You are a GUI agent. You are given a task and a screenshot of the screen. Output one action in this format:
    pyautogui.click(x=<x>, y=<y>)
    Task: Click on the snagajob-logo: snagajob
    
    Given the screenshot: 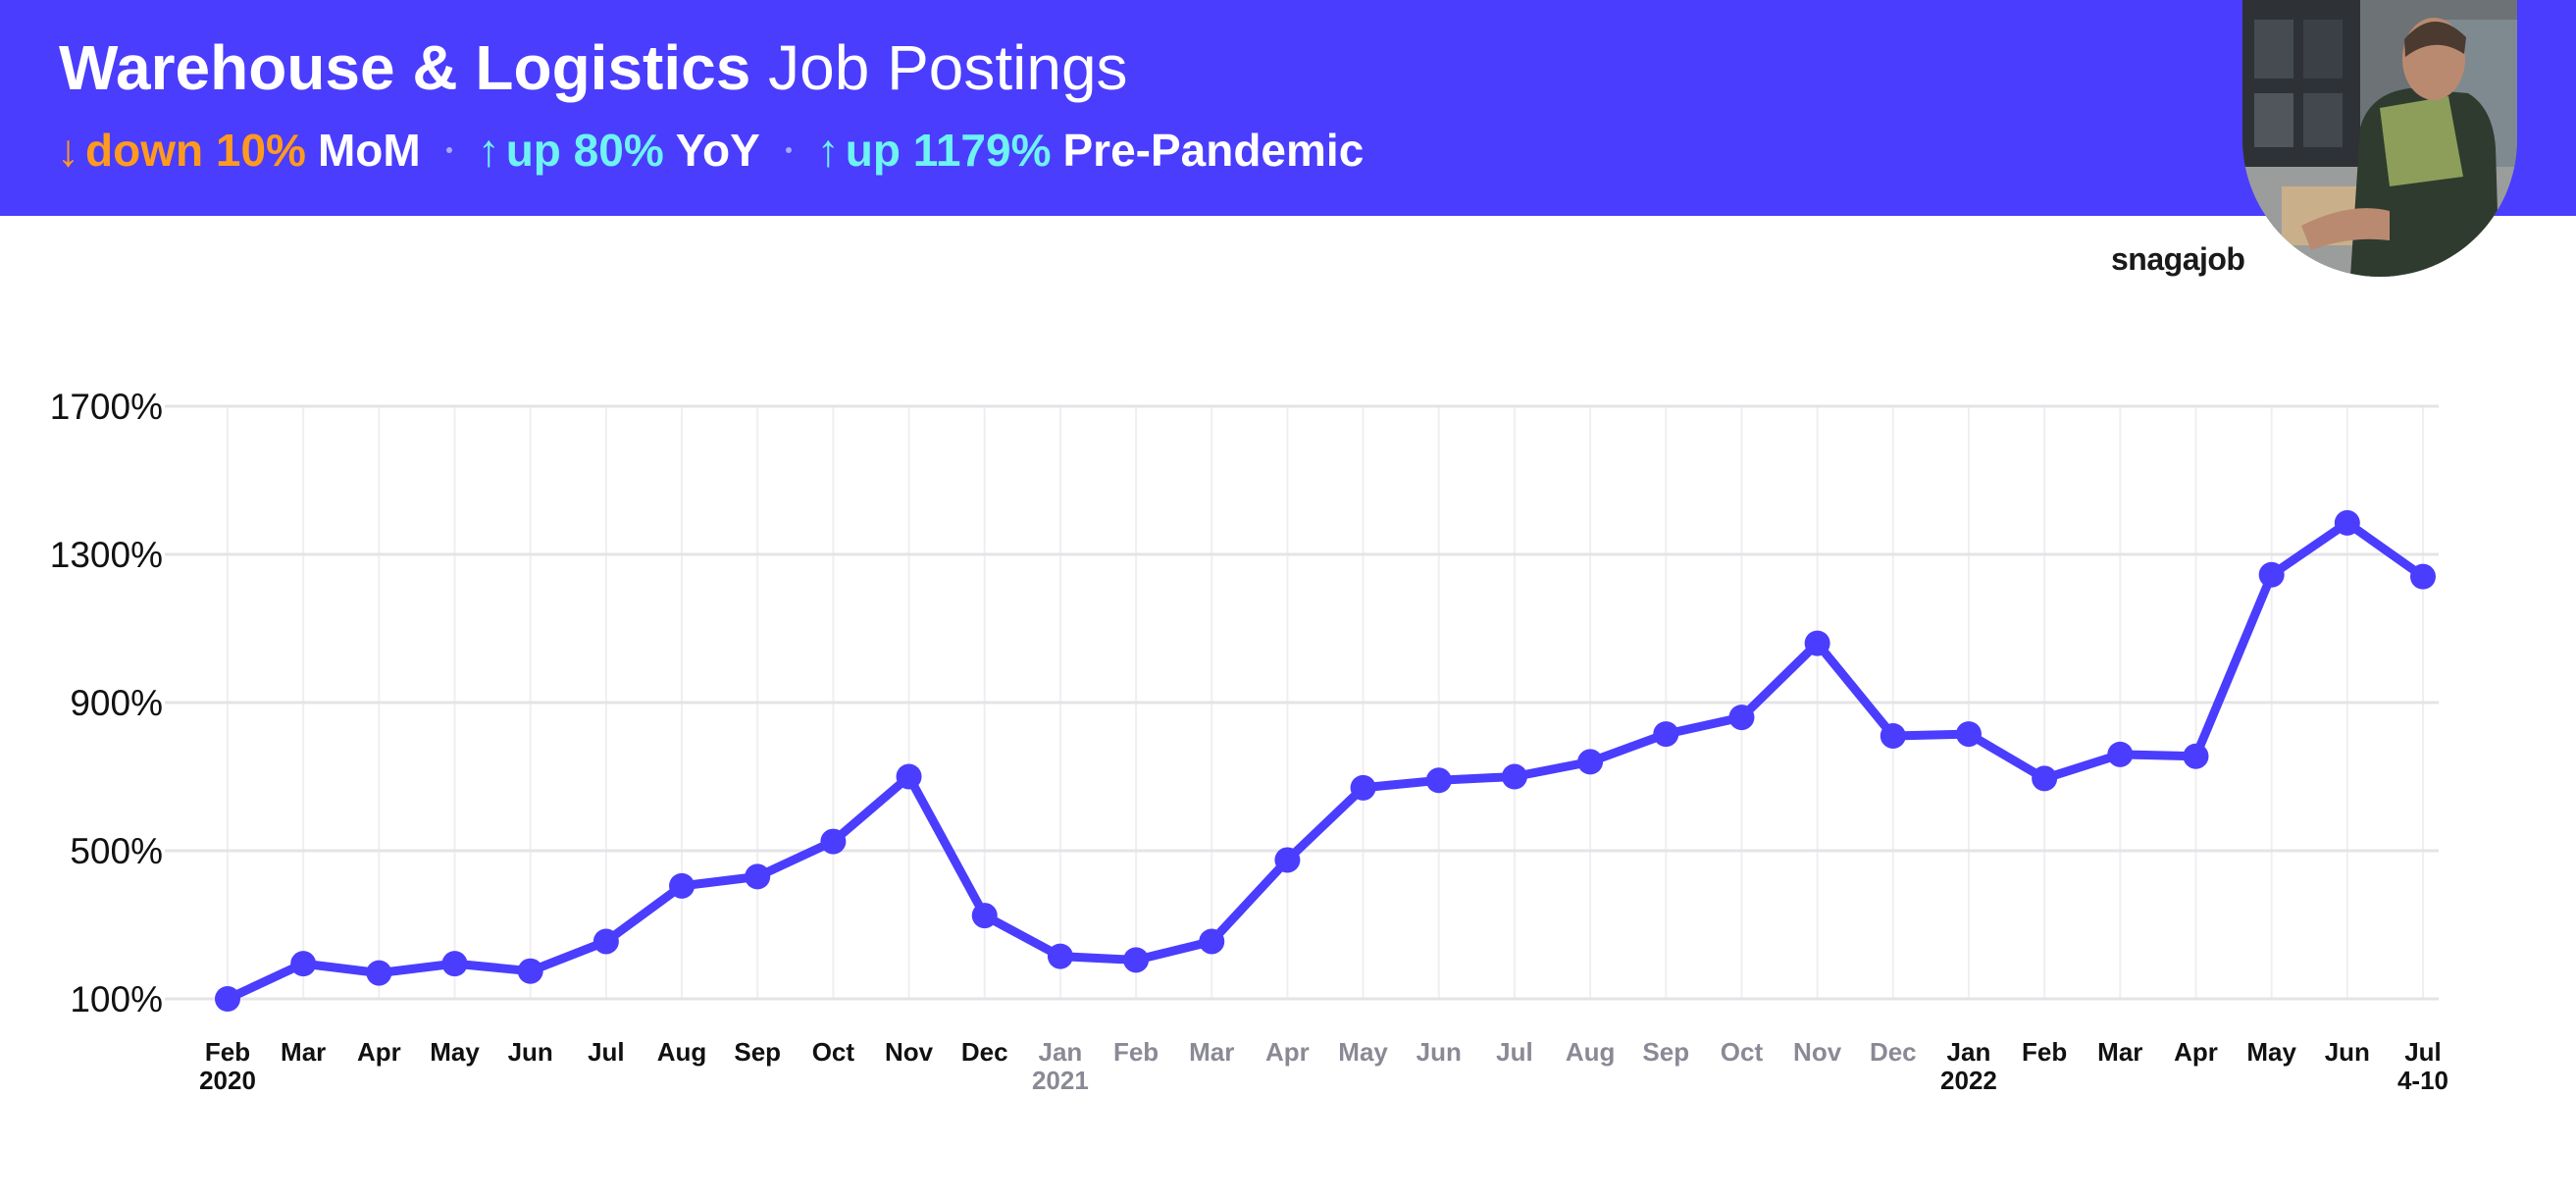 What is the action you would take?
    pyautogui.click(x=2178, y=259)
    